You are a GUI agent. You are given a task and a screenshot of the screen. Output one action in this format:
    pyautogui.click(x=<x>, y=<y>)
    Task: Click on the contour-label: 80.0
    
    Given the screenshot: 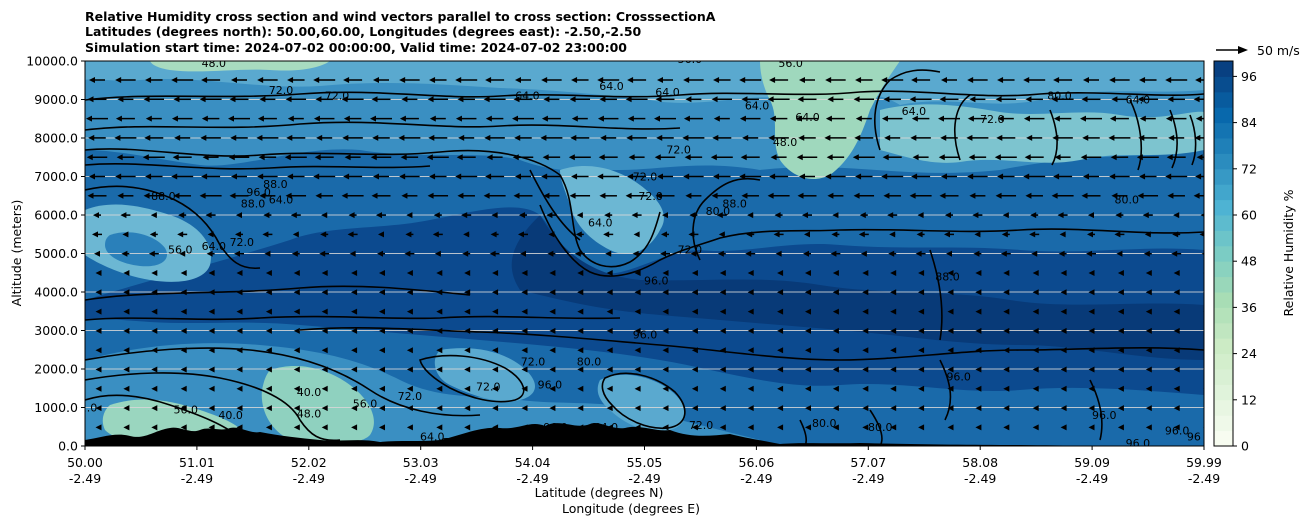 What is the action you would take?
    pyautogui.click(x=1126, y=200)
    